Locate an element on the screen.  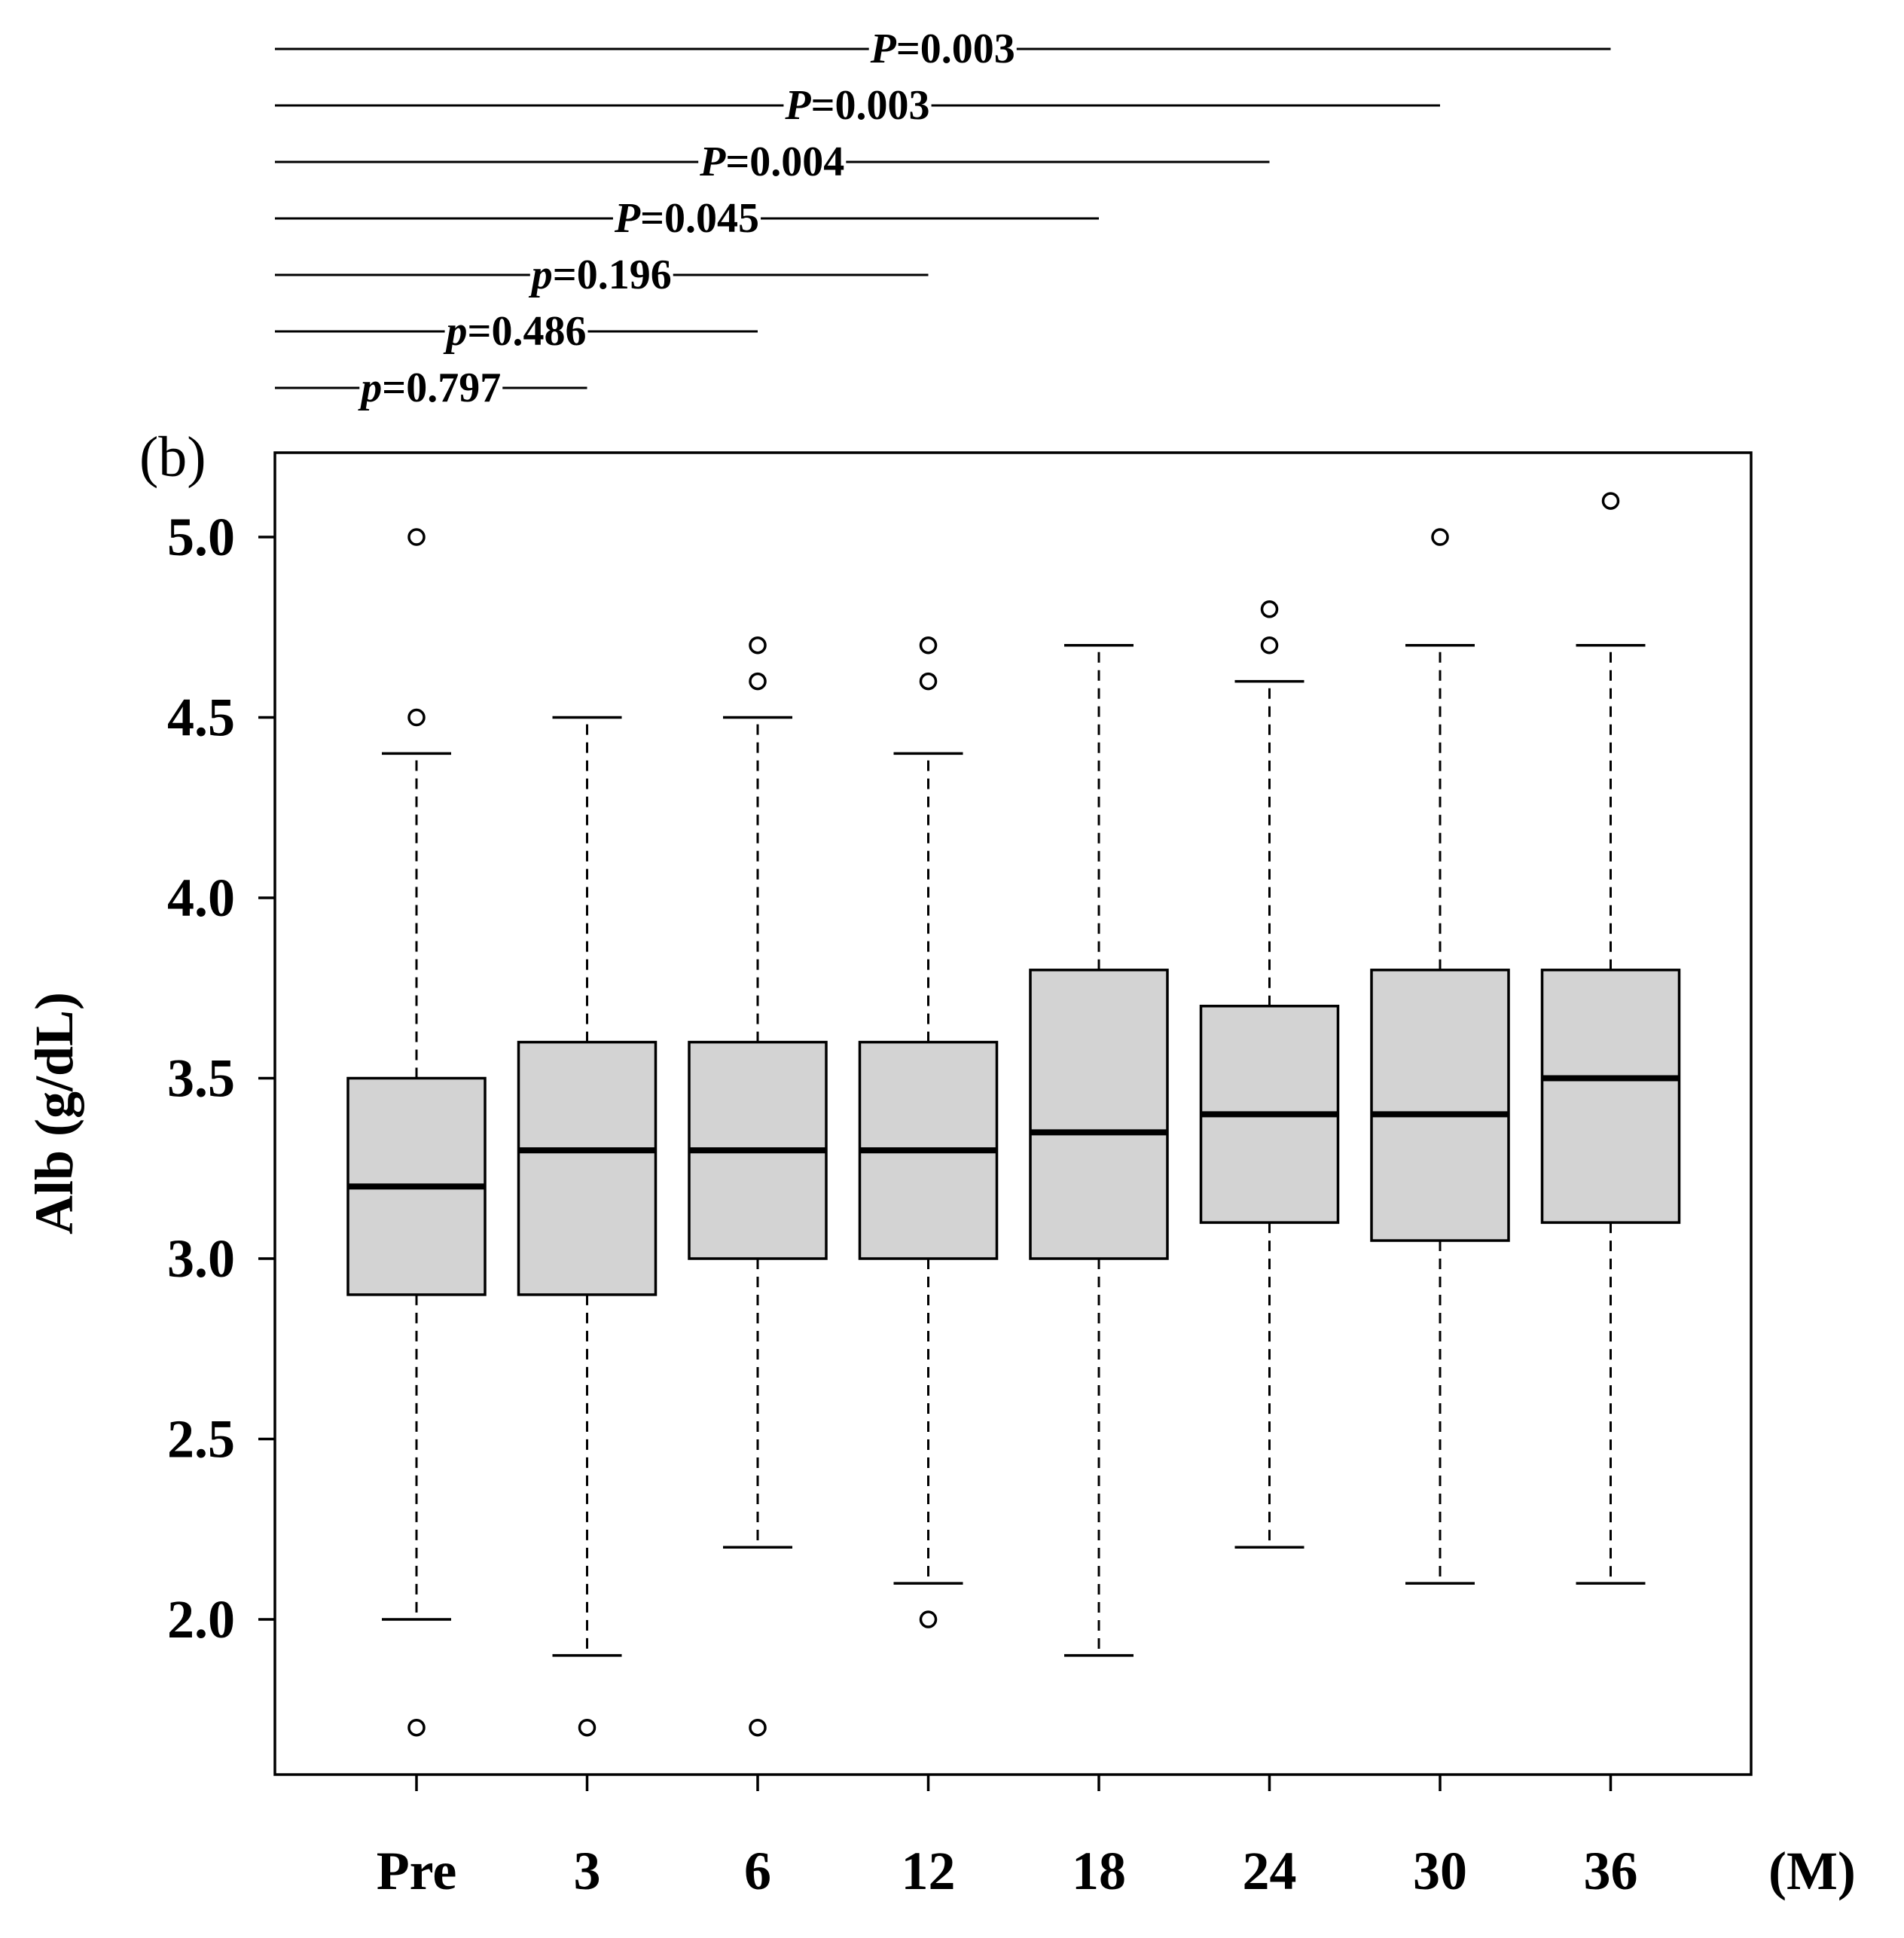
x-tick-label: 12 is located at coordinates (929, 1871).